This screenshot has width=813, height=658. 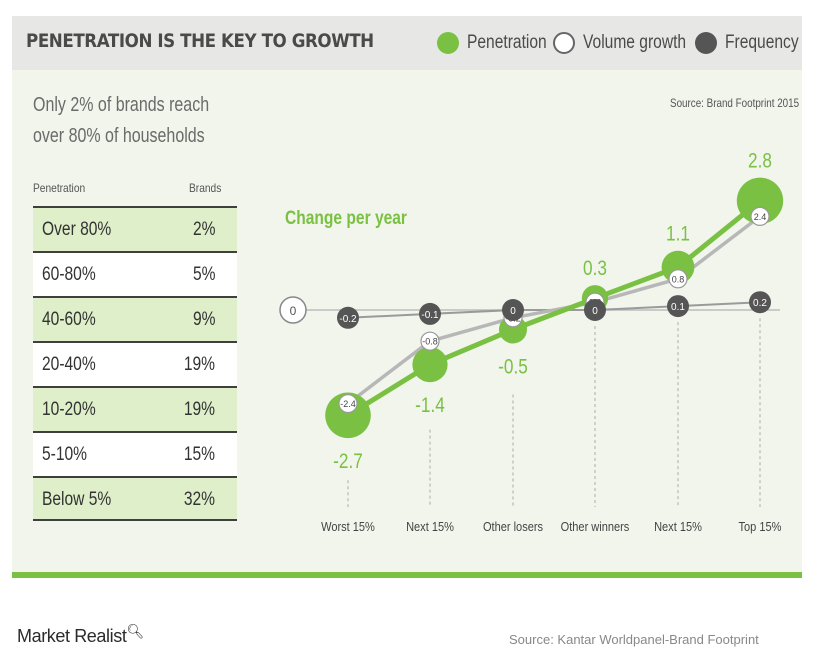 What do you see at coordinates (348, 526) in the screenshot?
I see `category-label: Worst 15%` at bounding box center [348, 526].